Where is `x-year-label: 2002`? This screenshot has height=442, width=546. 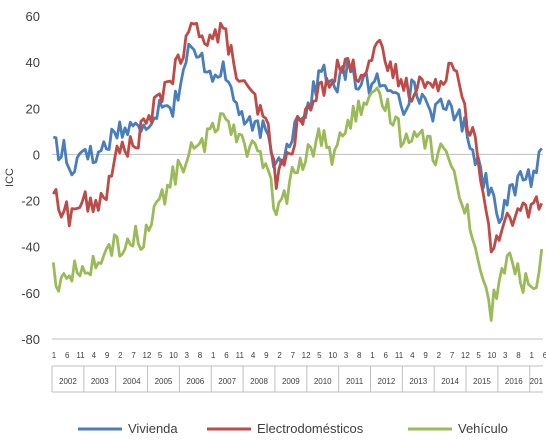
x-year-label: 2002 is located at coordinates (68, 381).